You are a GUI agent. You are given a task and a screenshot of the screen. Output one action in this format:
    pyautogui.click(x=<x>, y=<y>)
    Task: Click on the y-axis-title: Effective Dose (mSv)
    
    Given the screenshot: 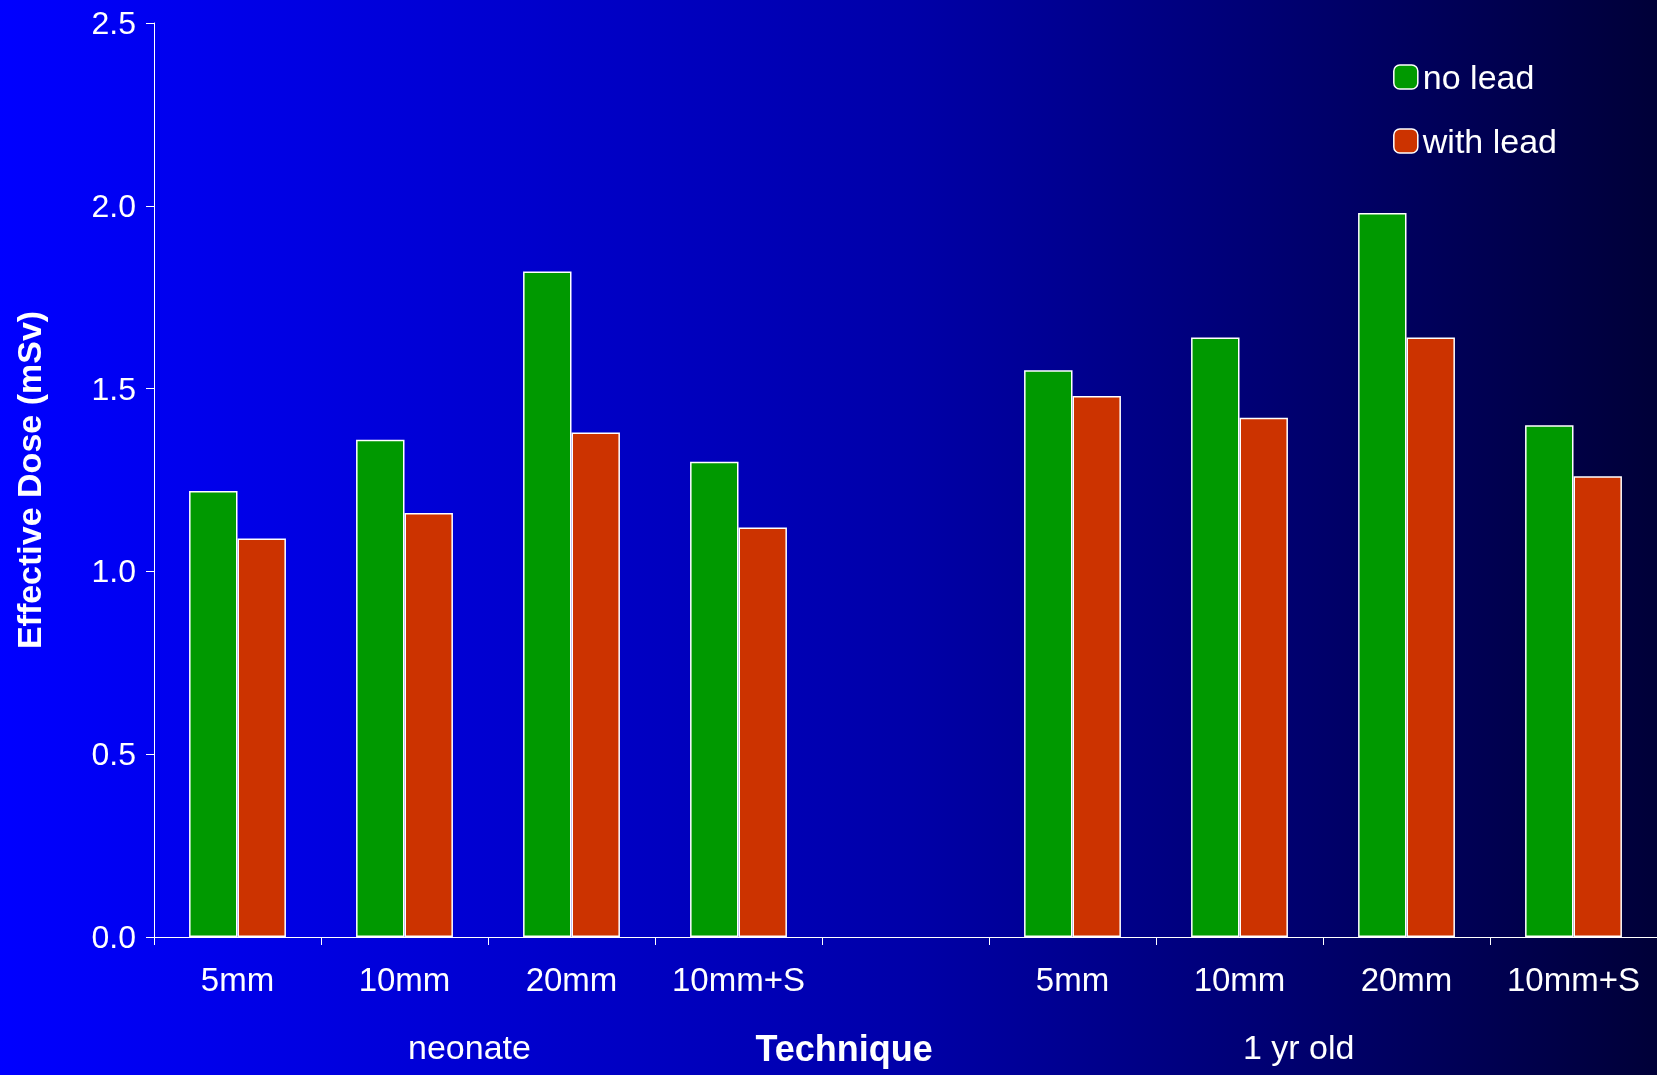 What is the action you would take?
    pyautogui.click(x=29, y=480)
    